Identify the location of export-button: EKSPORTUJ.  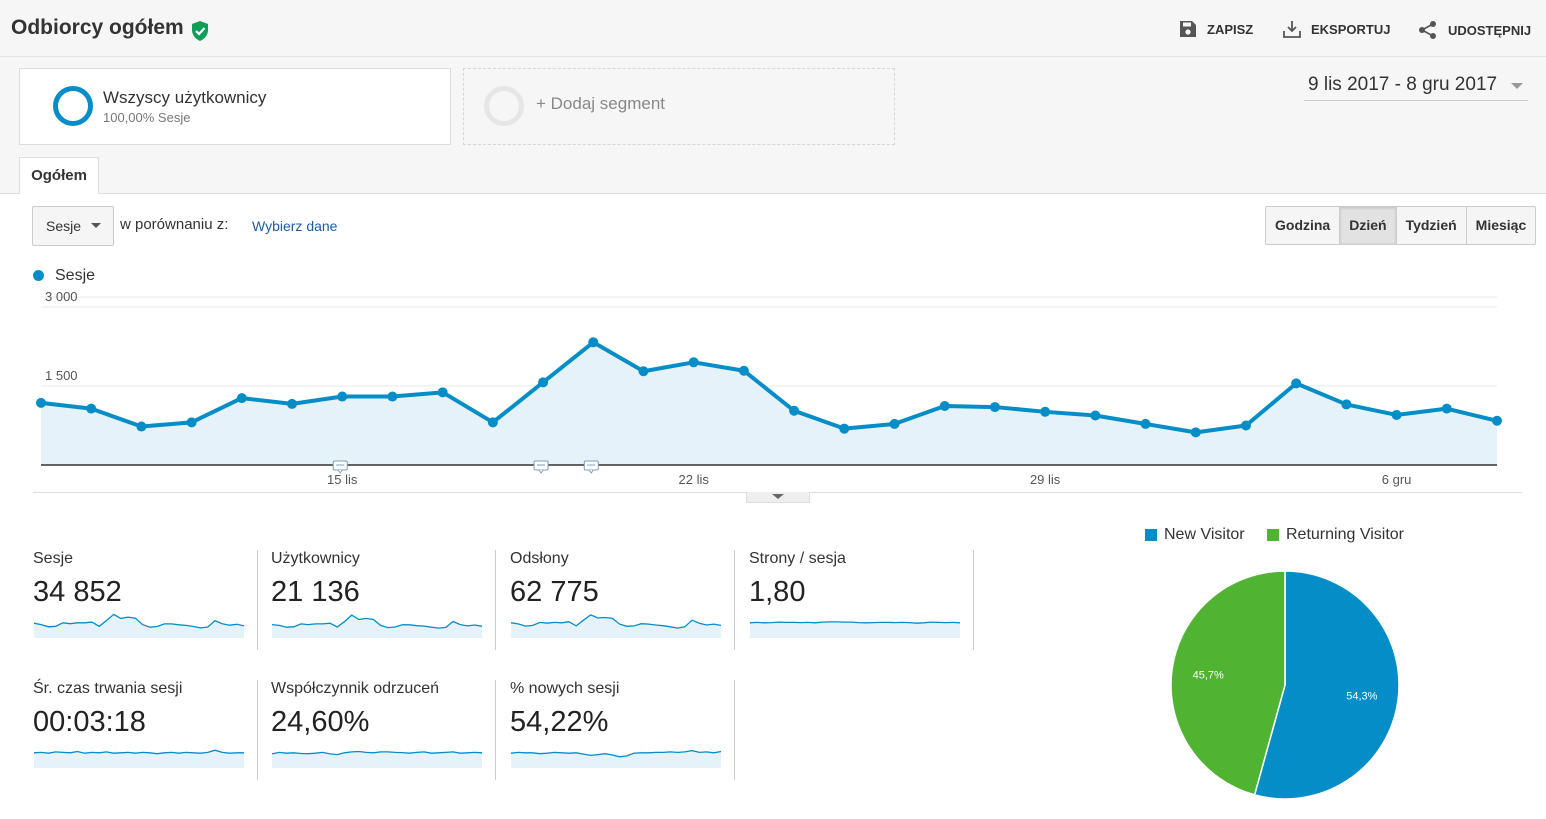
(1336, 29).